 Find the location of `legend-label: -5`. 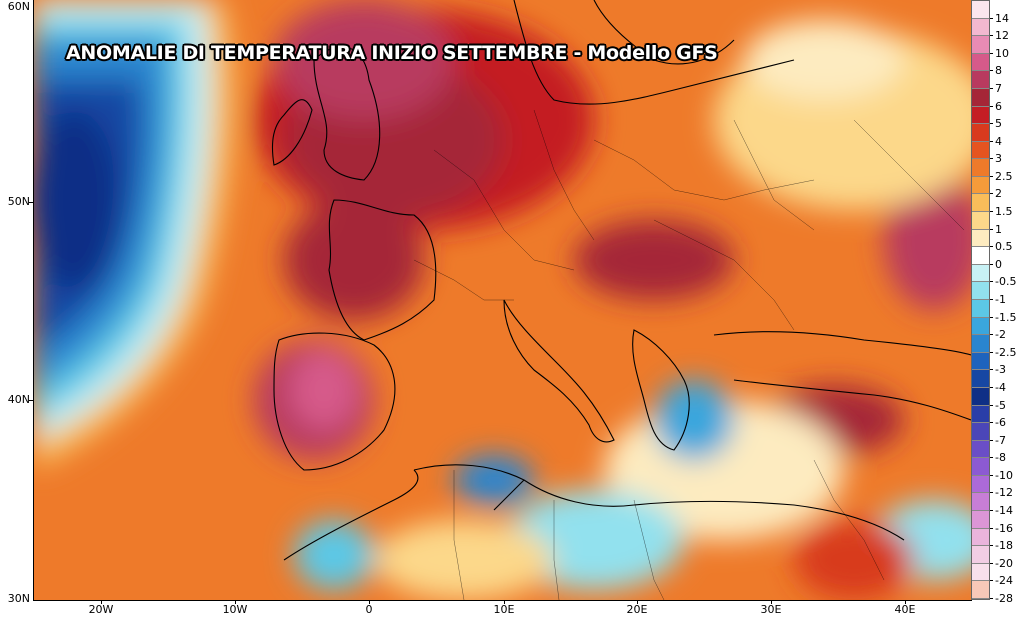

legend-label: -5 is located at coordinates (1000, 405).